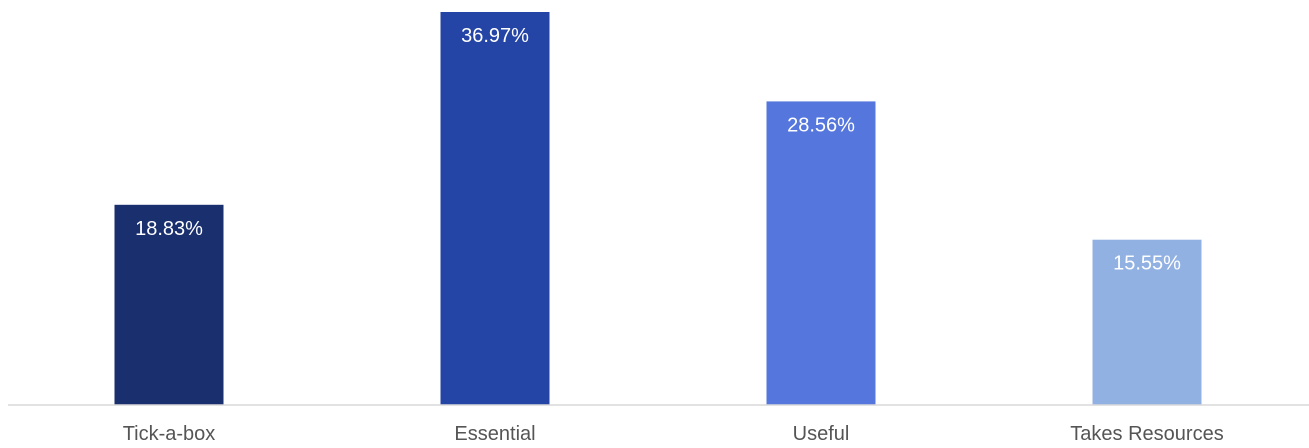 This screenshot has height=448, width=1309. What do you see at coordinates (169, 229) in the screenshot?
I see `value-label: 18.83%` at bounding box center [169, 229].